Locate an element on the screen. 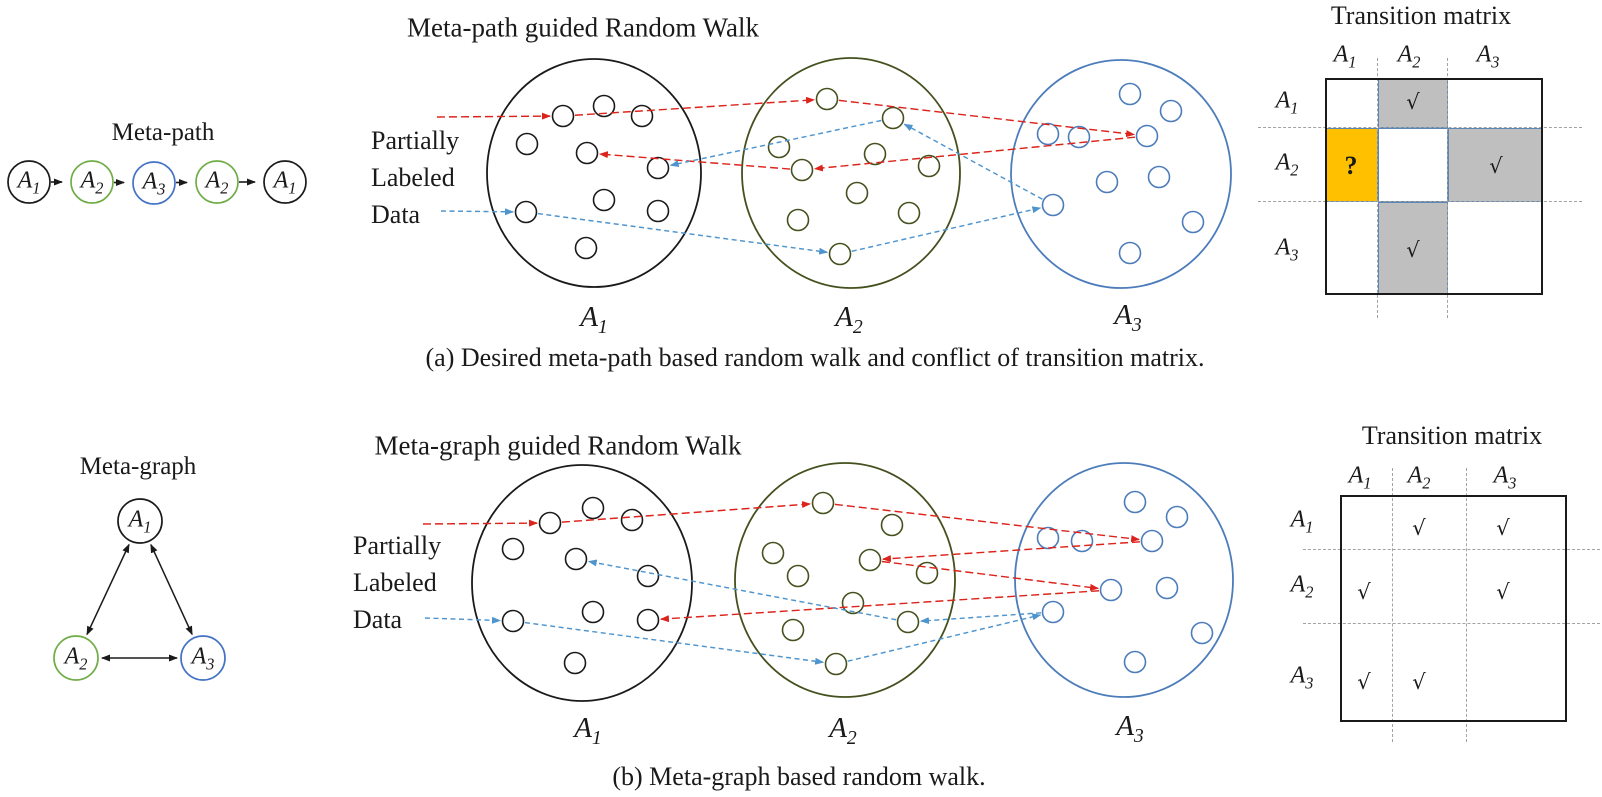 The height and width of the screenshot is (797, 1602). meta-graph-node-label: A2 is located at coordinates (76, 659).